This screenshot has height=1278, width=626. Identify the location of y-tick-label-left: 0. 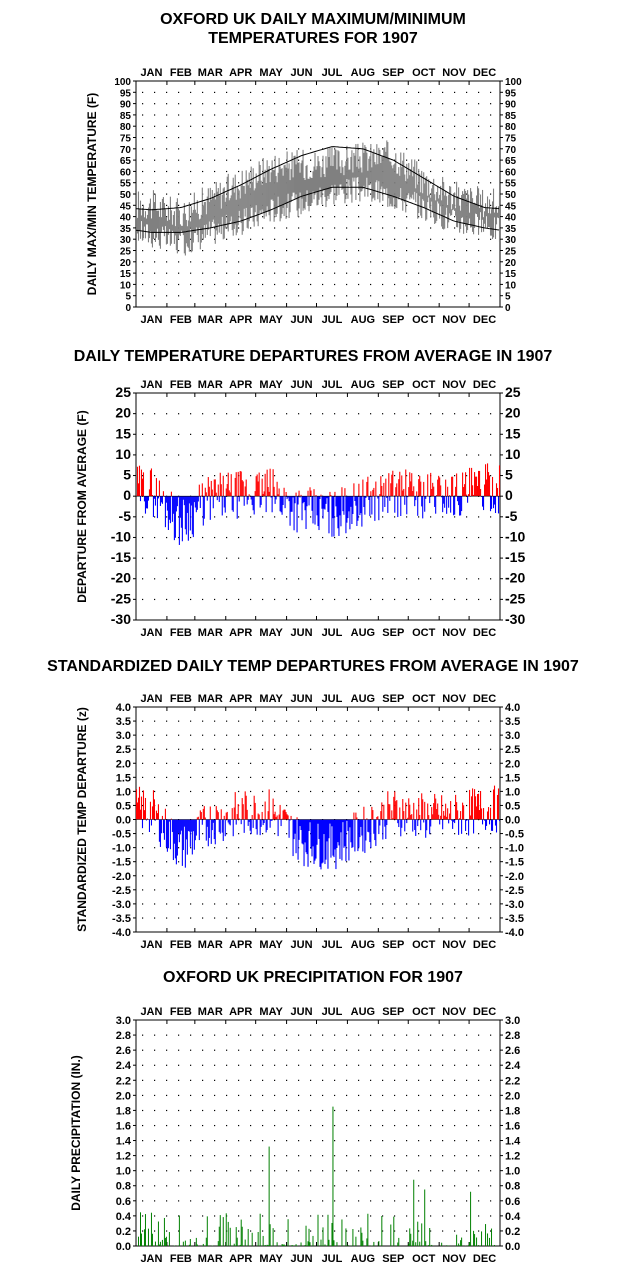
(127, 495).